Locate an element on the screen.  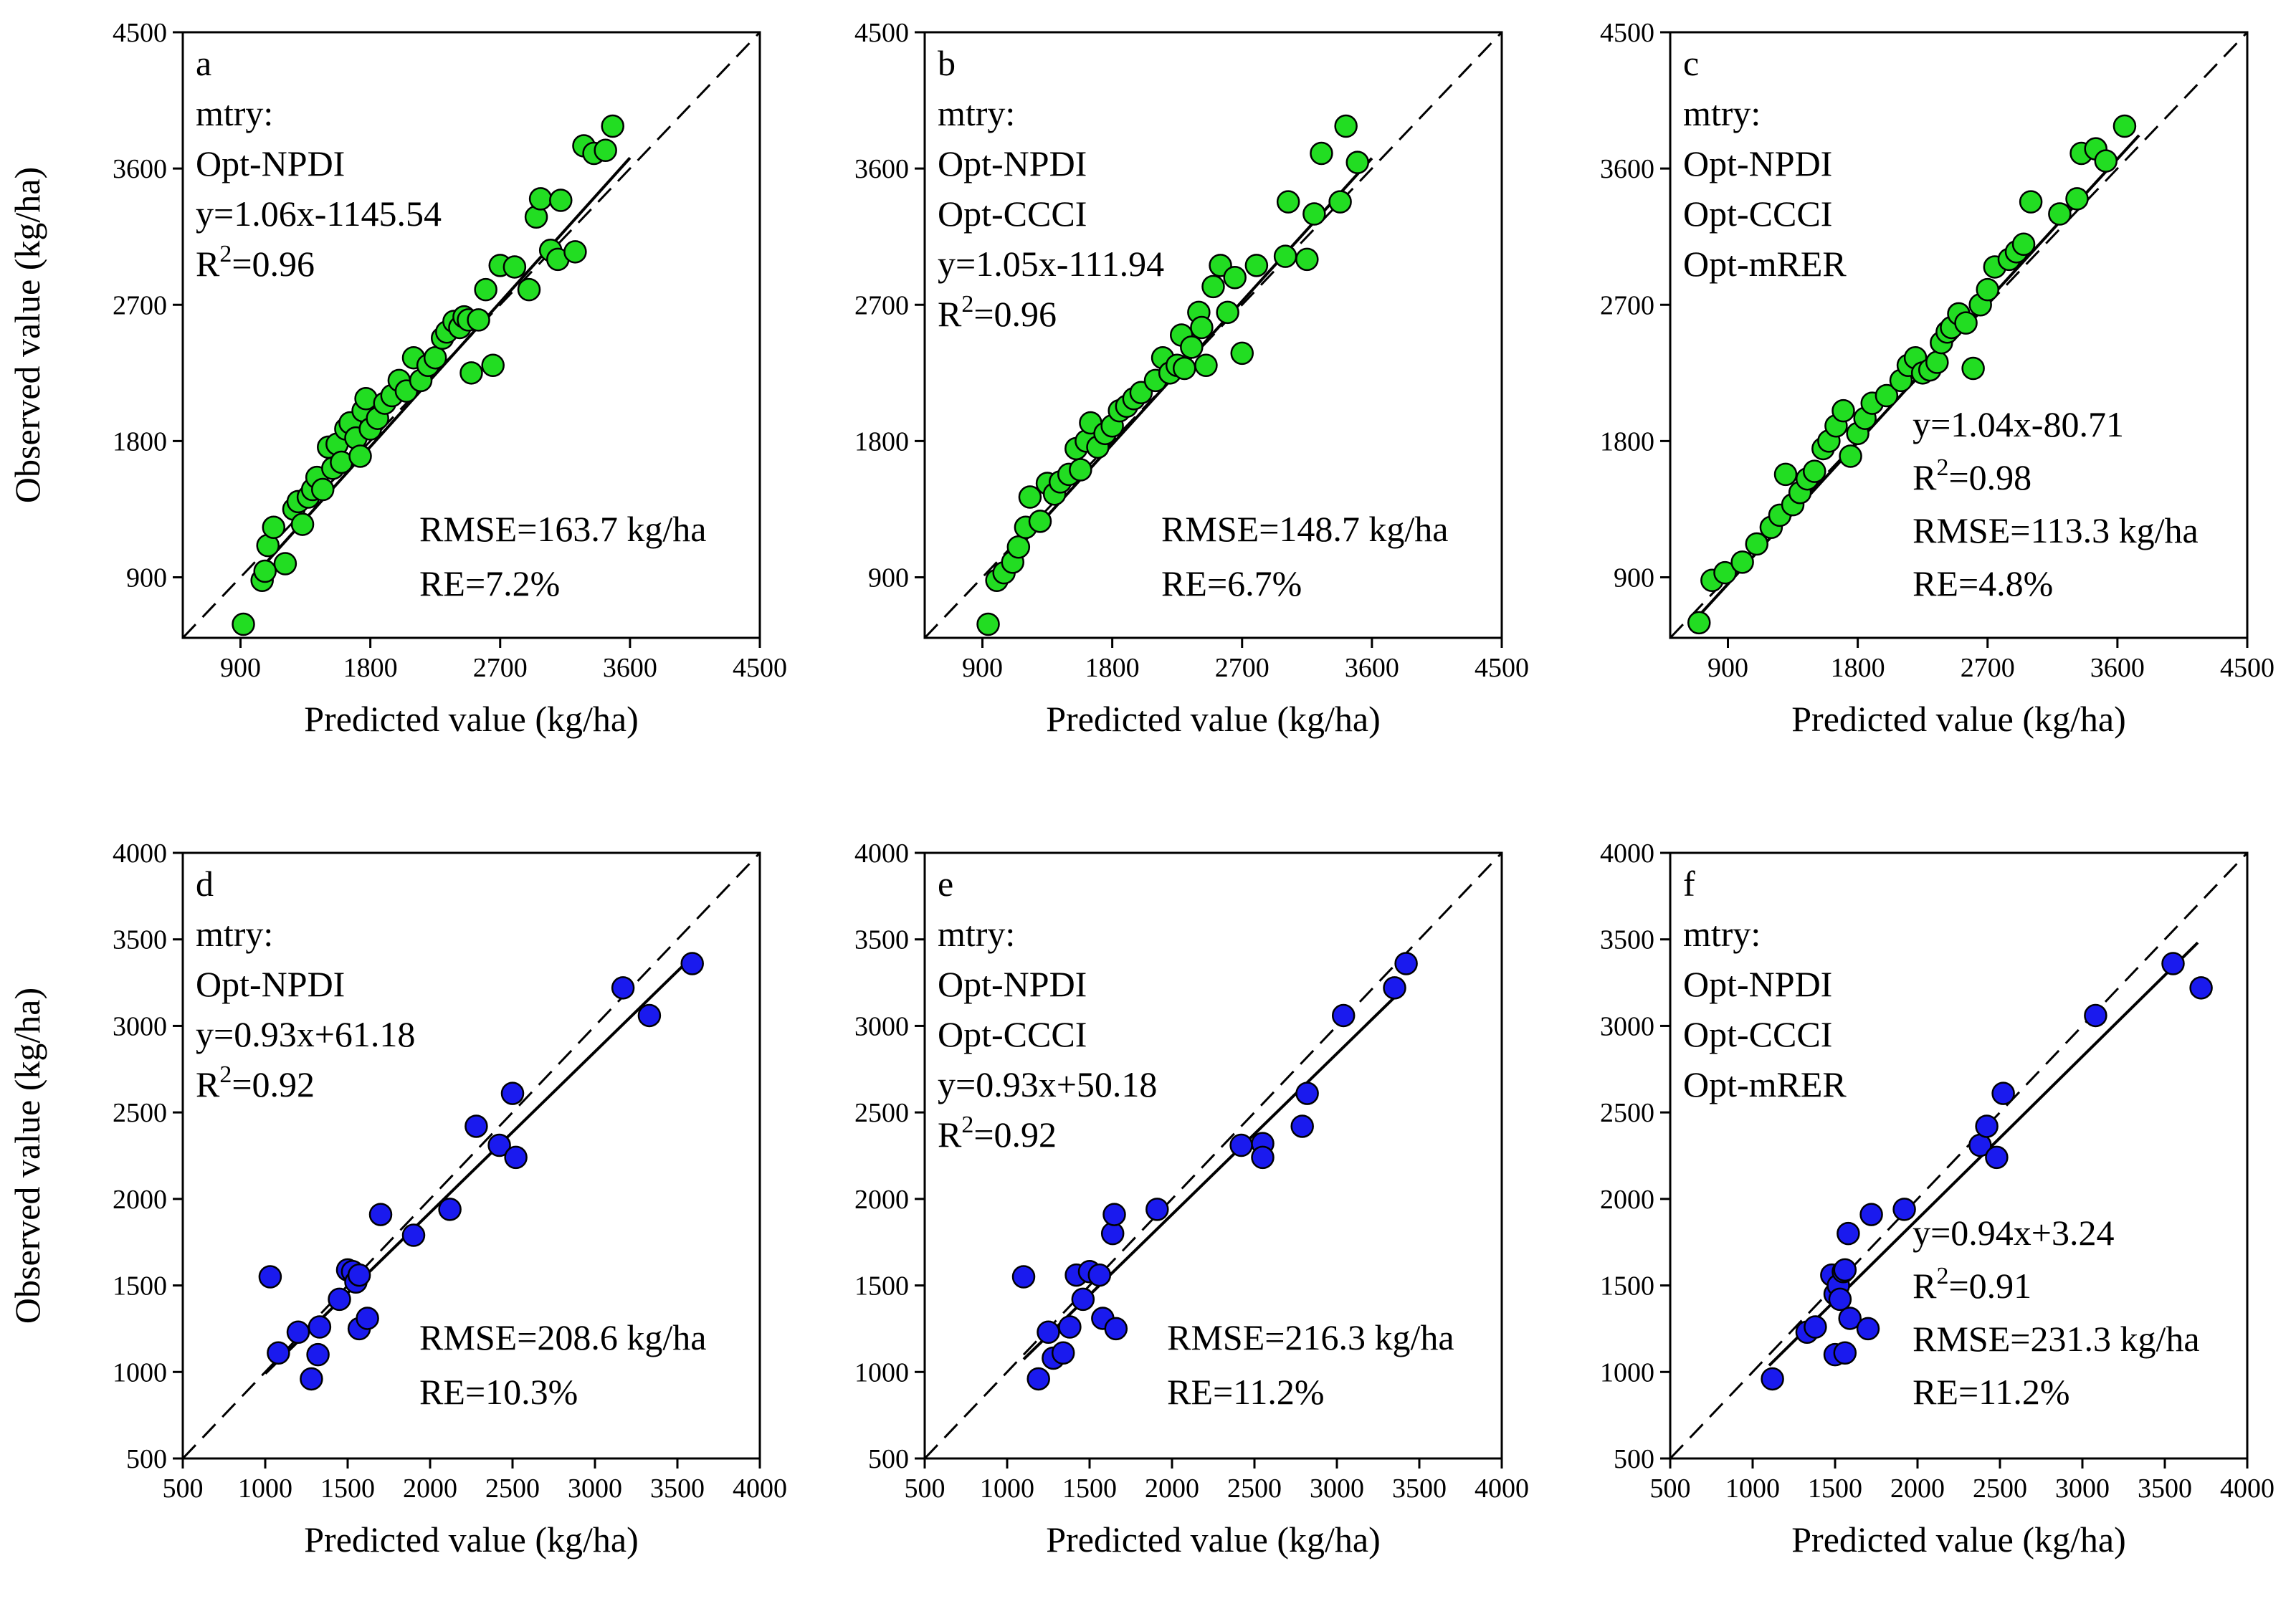
re-value: RE=10.3% is located at coordinates (498, 1392).